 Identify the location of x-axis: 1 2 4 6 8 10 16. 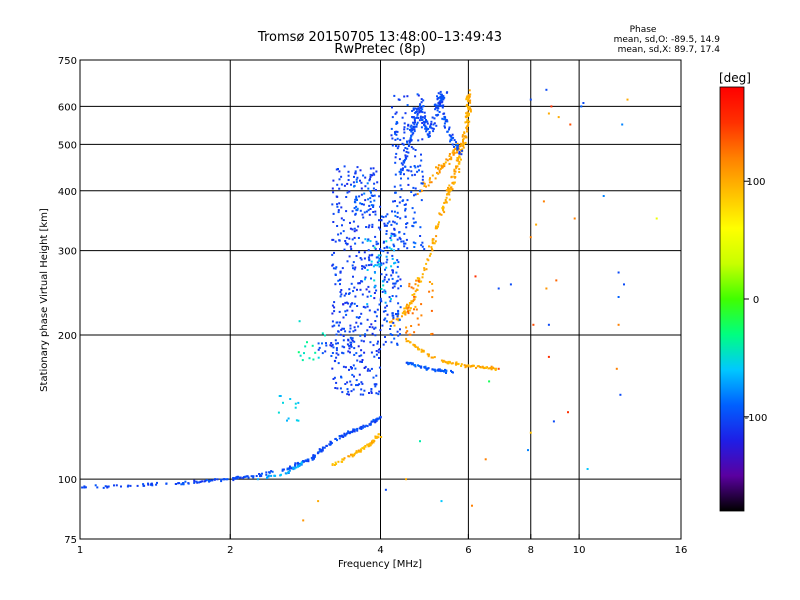
(382, 545).